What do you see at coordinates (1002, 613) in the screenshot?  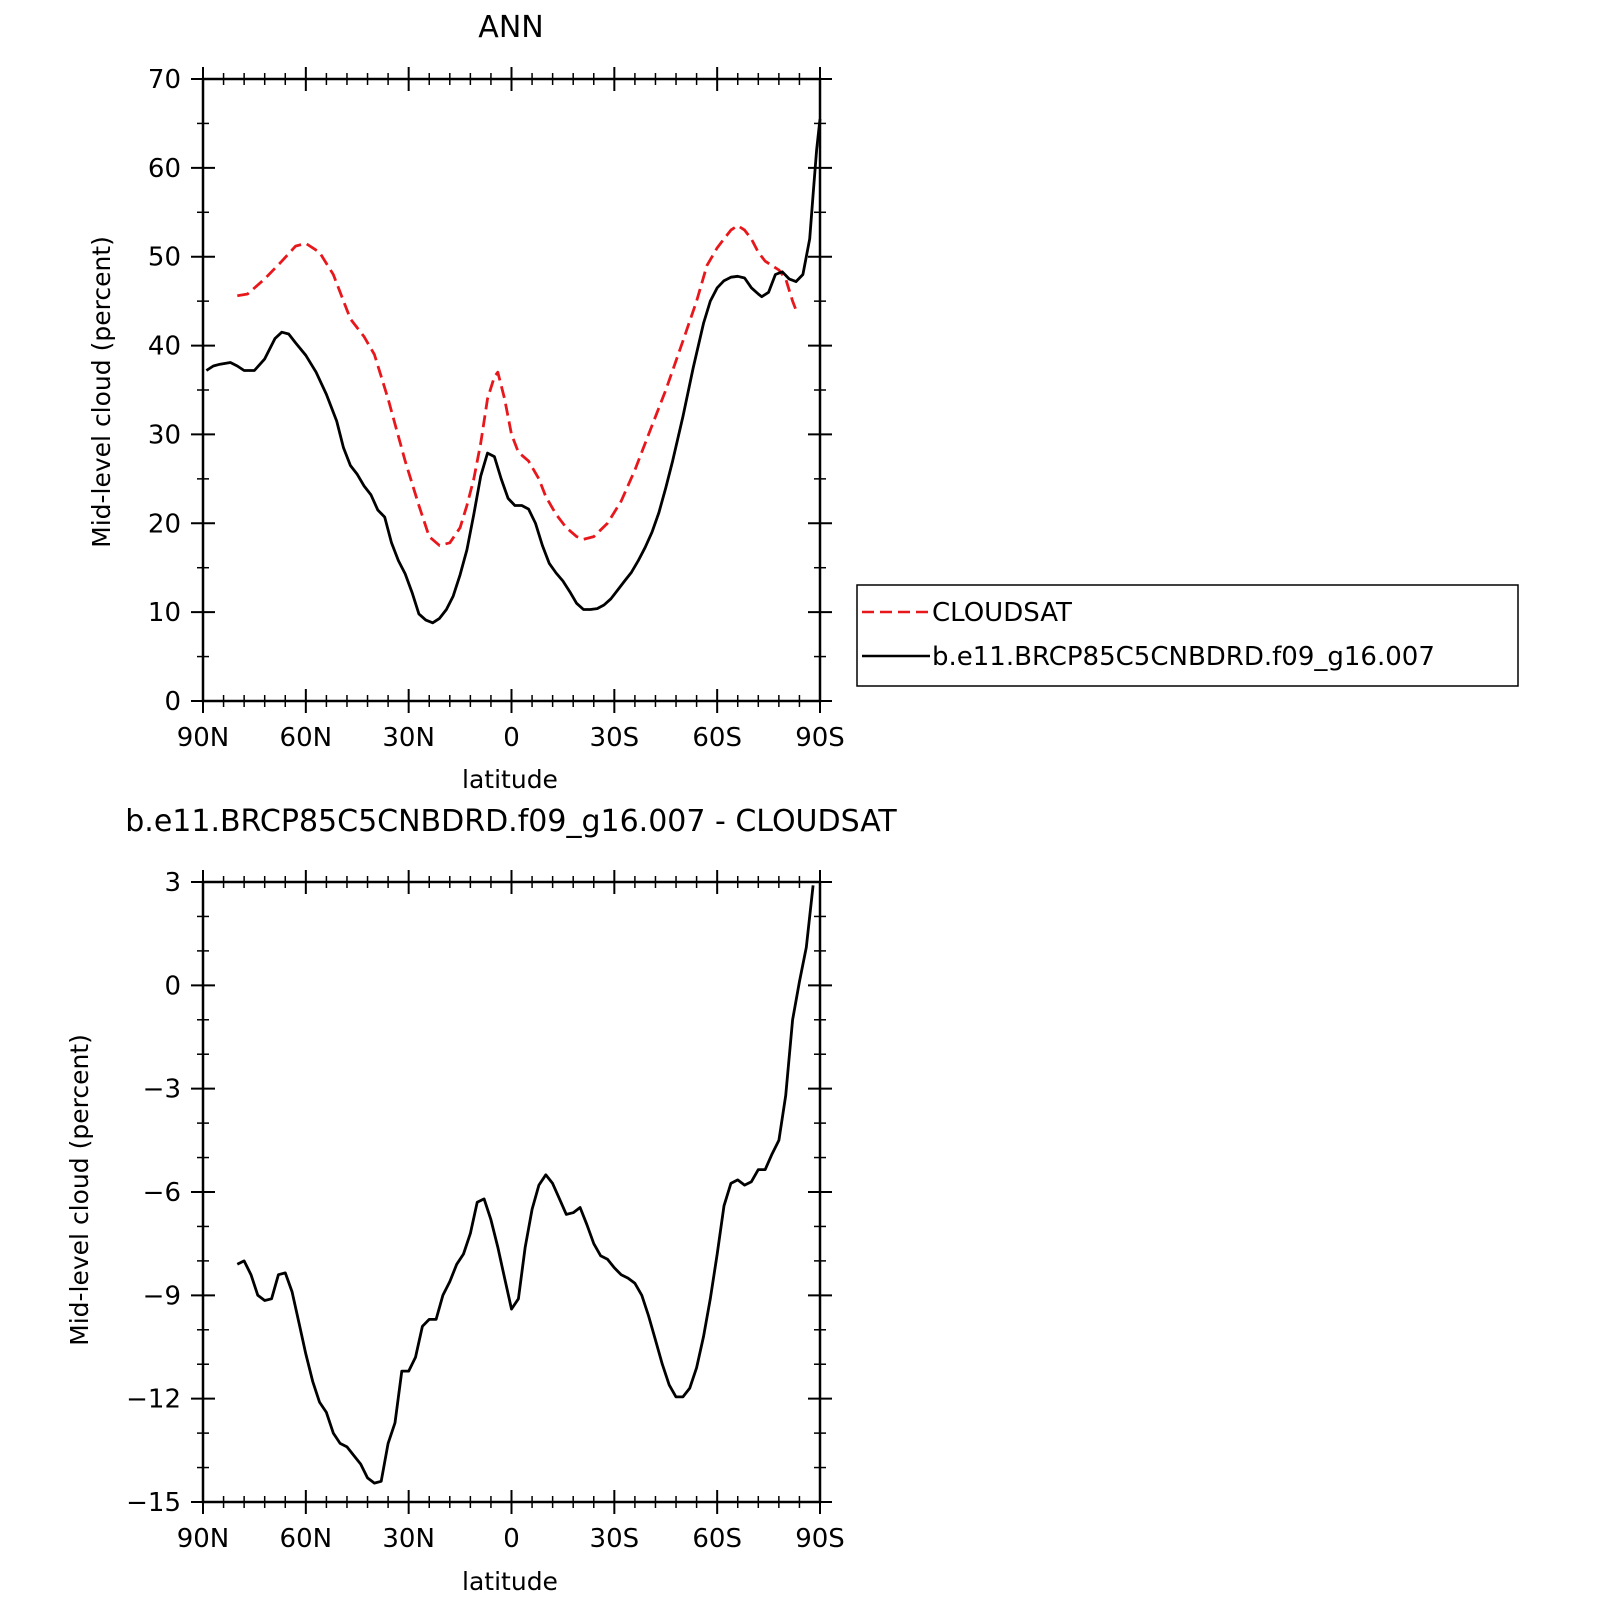 I see `legend-label-cloudsat: CLOUDSAT` at bounding box center [1002, 613].